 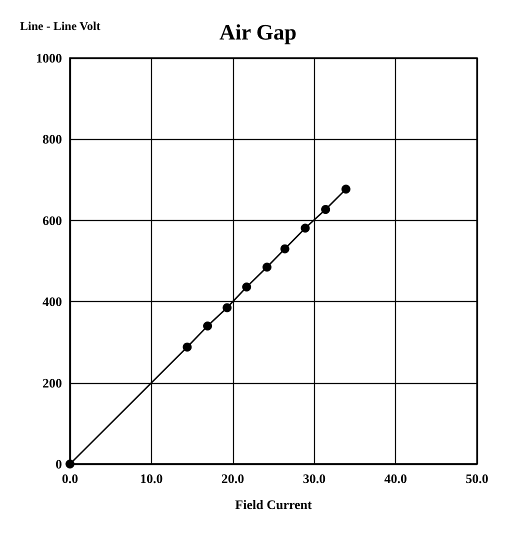 What do you see at coordinates (314, 478) in the screenshot?
I see `x-tick-label: 30.0` at bounding box center [314, 478].